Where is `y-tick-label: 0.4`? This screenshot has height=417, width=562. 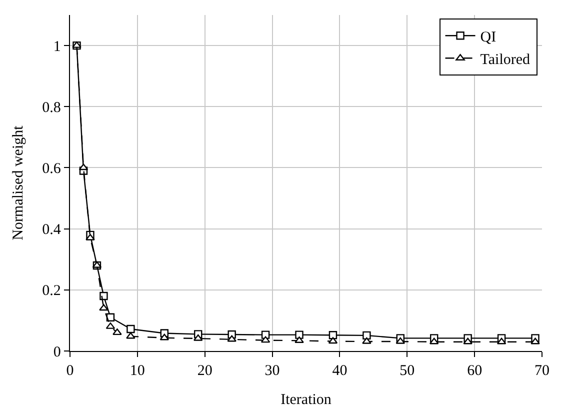
y-tick-label: 0.4 is located at coordinates (52, 230).